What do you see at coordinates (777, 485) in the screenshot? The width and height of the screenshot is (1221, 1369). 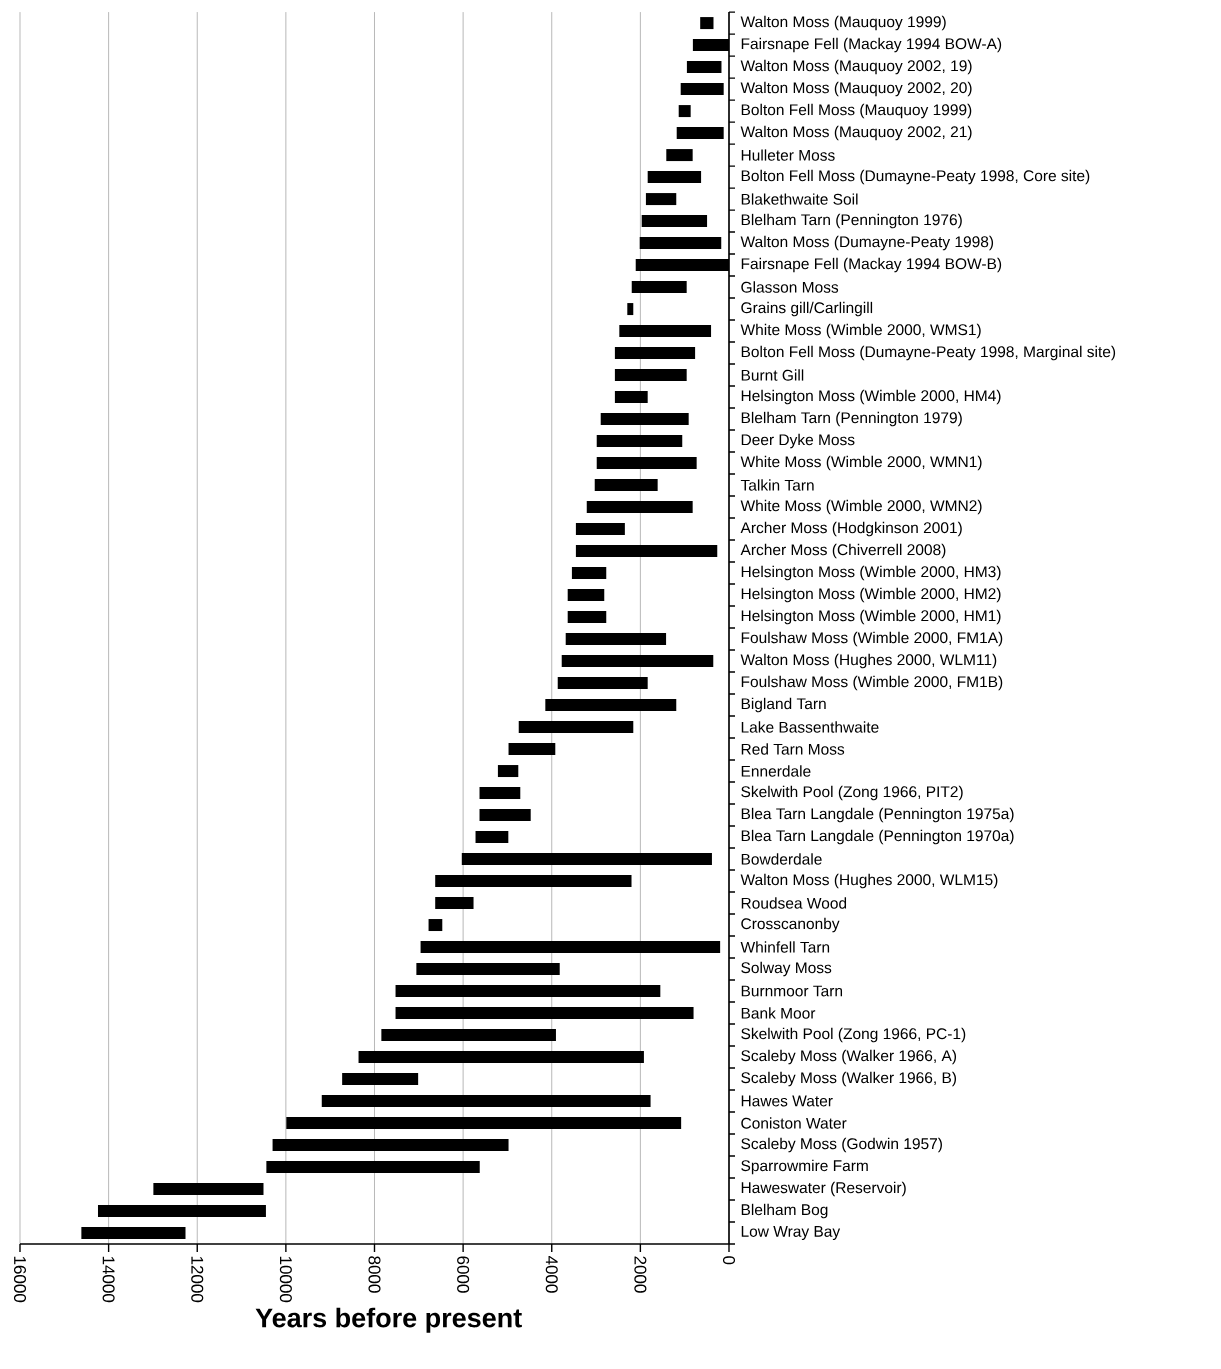 I see `y-tick-label: Talkin Tarn` at bounding box center [777, 485].